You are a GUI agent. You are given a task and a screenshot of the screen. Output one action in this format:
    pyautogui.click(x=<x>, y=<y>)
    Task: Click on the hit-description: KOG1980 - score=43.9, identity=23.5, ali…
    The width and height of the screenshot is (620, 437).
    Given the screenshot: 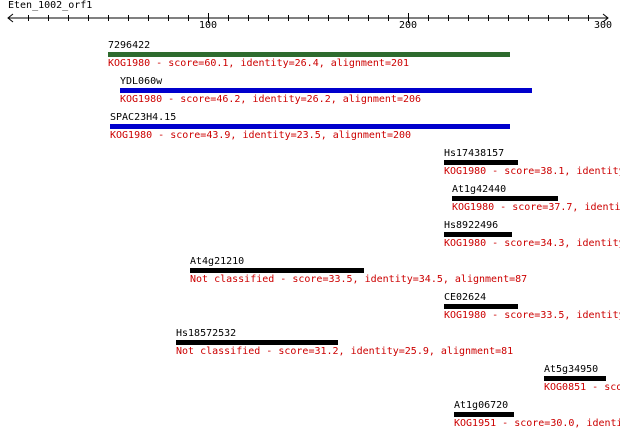 What is the action you would take?
    pyautogui.click(x=261, y=135)
    